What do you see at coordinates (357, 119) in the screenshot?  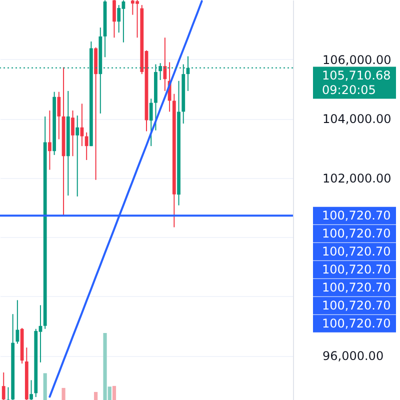 I see `y-tick-label: 104,000.00` at bounding box center [357, 119].